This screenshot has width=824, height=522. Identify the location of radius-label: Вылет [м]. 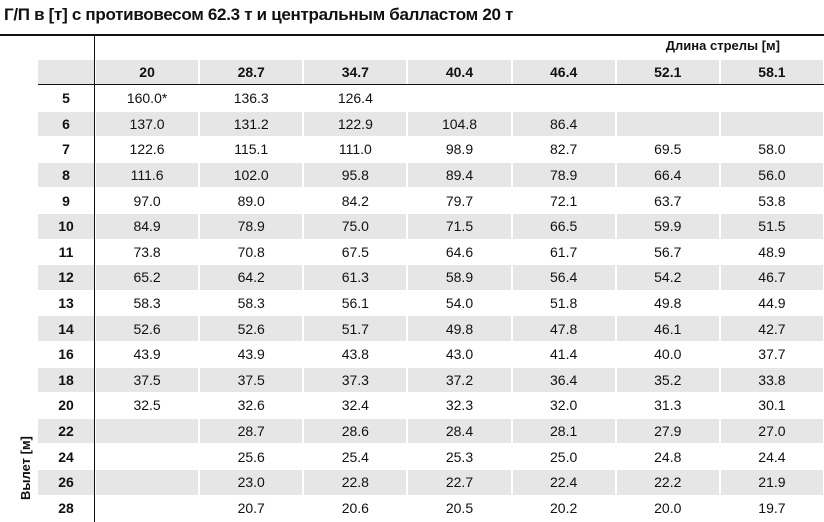
(25, 468).